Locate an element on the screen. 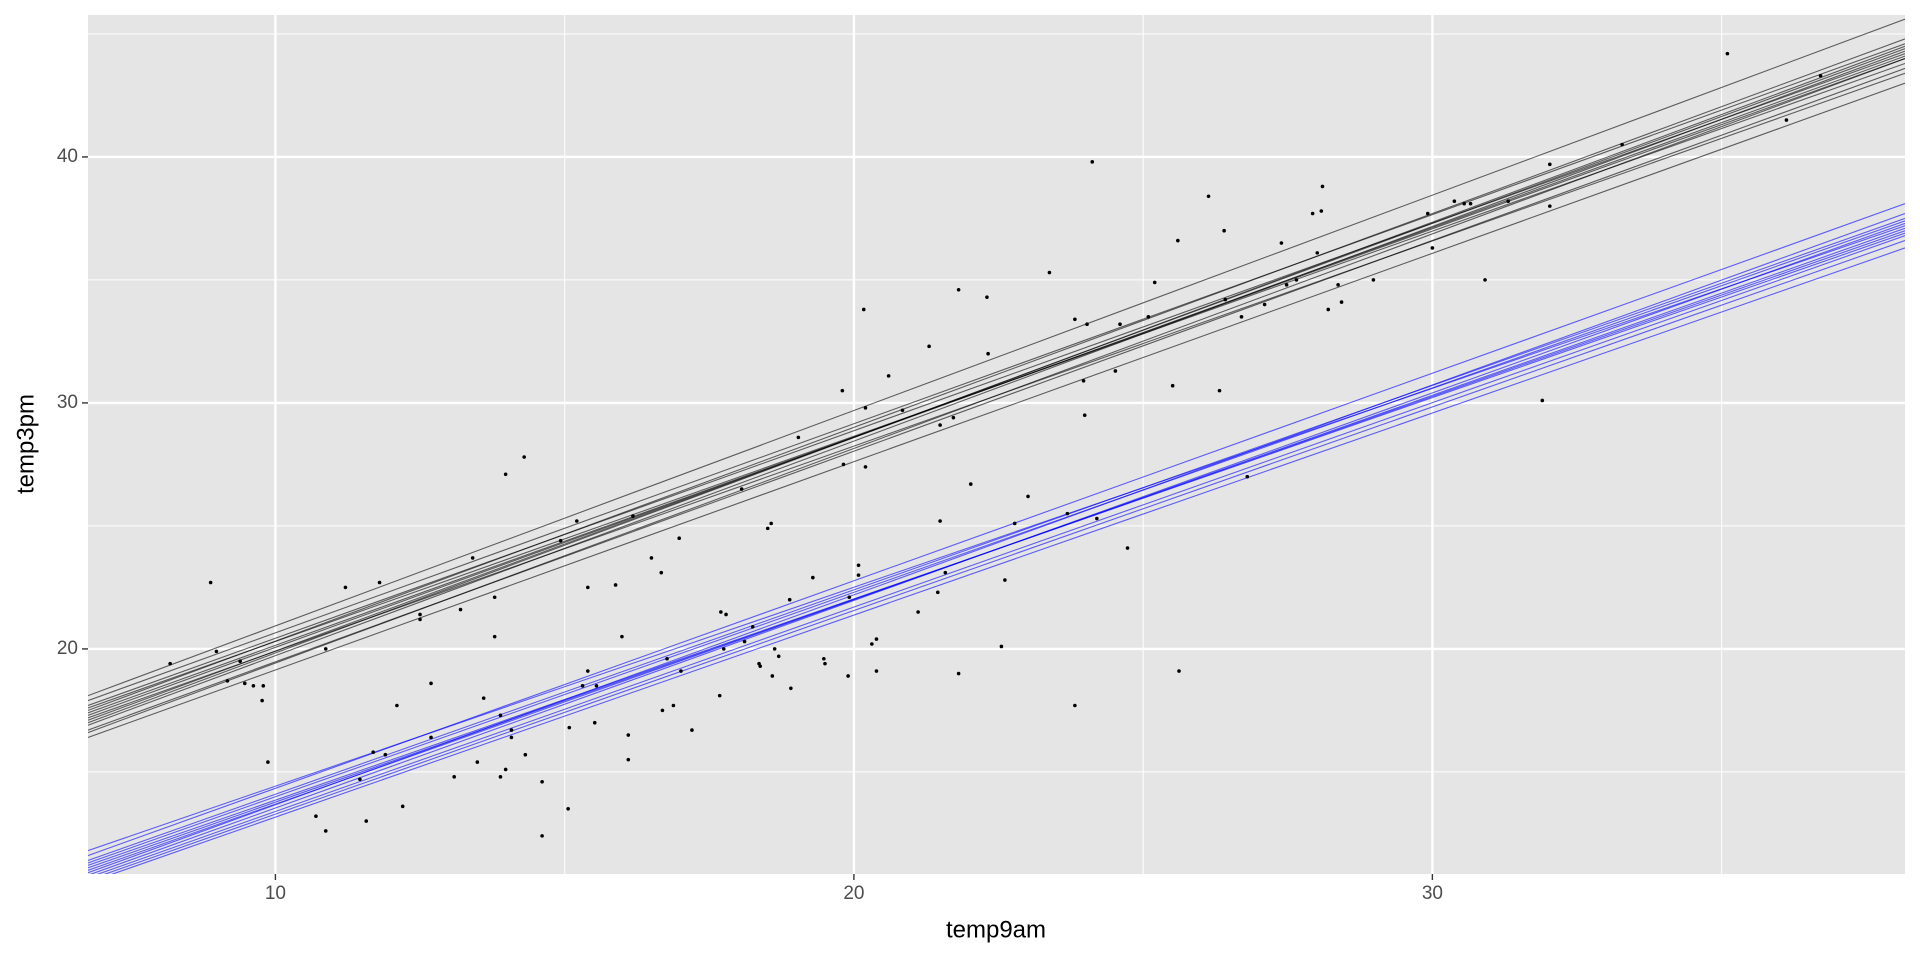 This screenshot has height=960, width=1920. y-axis-label: temp3pm is located at coordinates (25, 444).